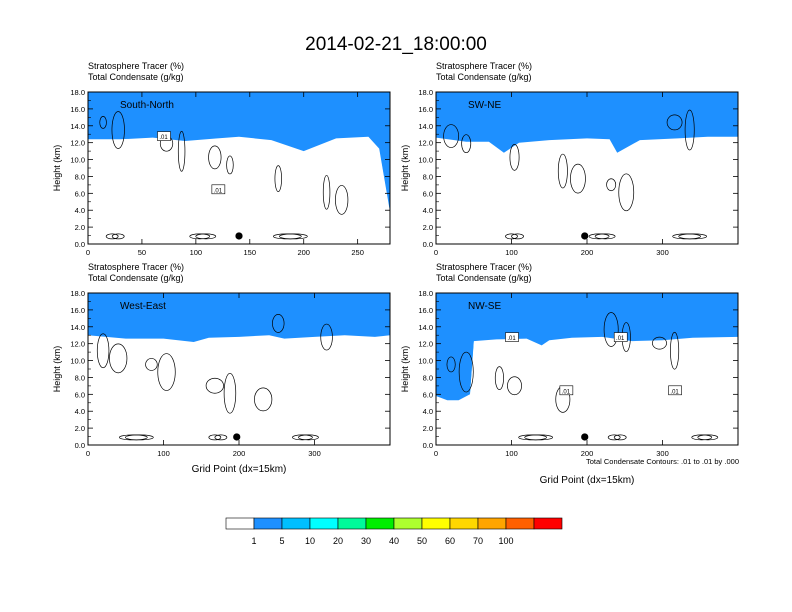 The height and width of the screenshot is (612, 792). I want to click on y-tick-label: 10.0, so click(425, 160).